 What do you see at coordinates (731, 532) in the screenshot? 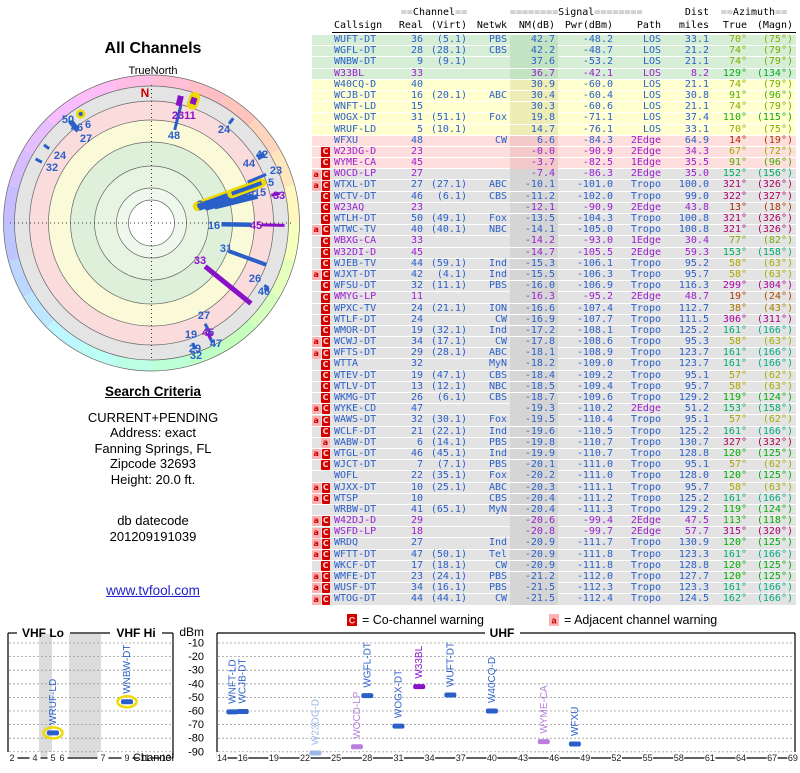
I see `cell-azimuth-true: 315°` at bounding box center [731, 532].